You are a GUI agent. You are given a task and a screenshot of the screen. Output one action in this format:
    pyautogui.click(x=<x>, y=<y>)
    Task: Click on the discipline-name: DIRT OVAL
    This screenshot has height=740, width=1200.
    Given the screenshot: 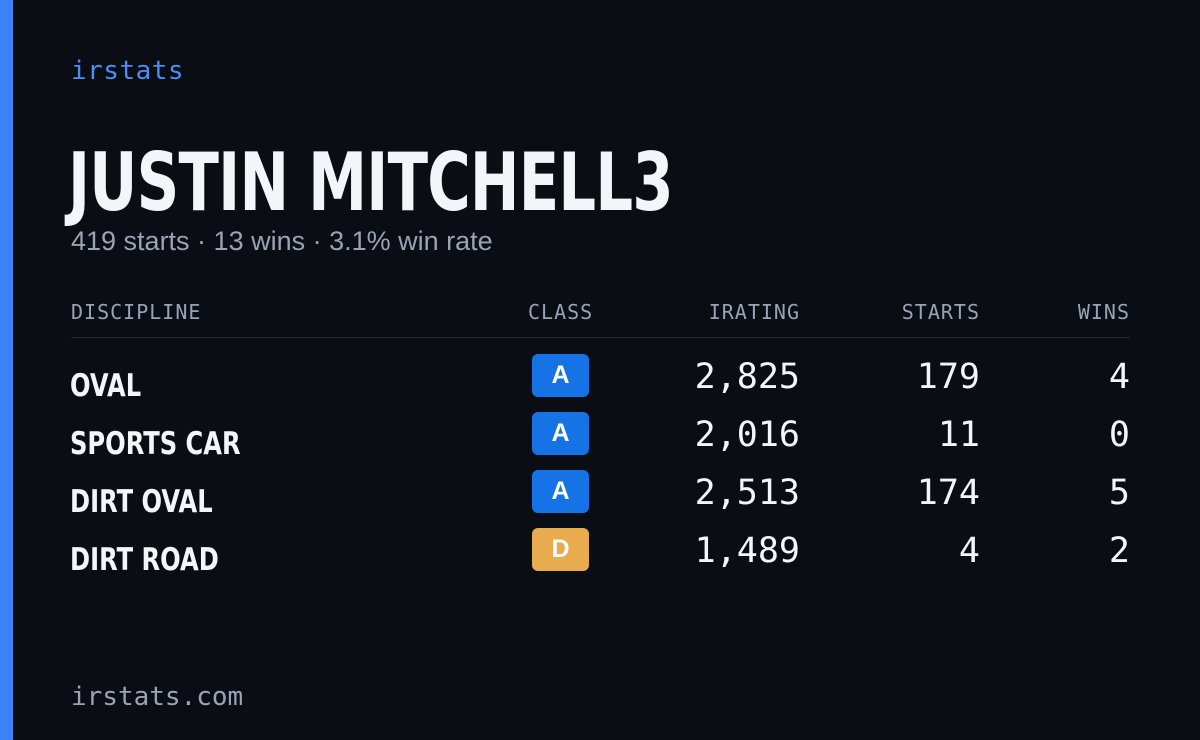 What is the action you would take?
    pyautogui.click(x=141, y=502)
    